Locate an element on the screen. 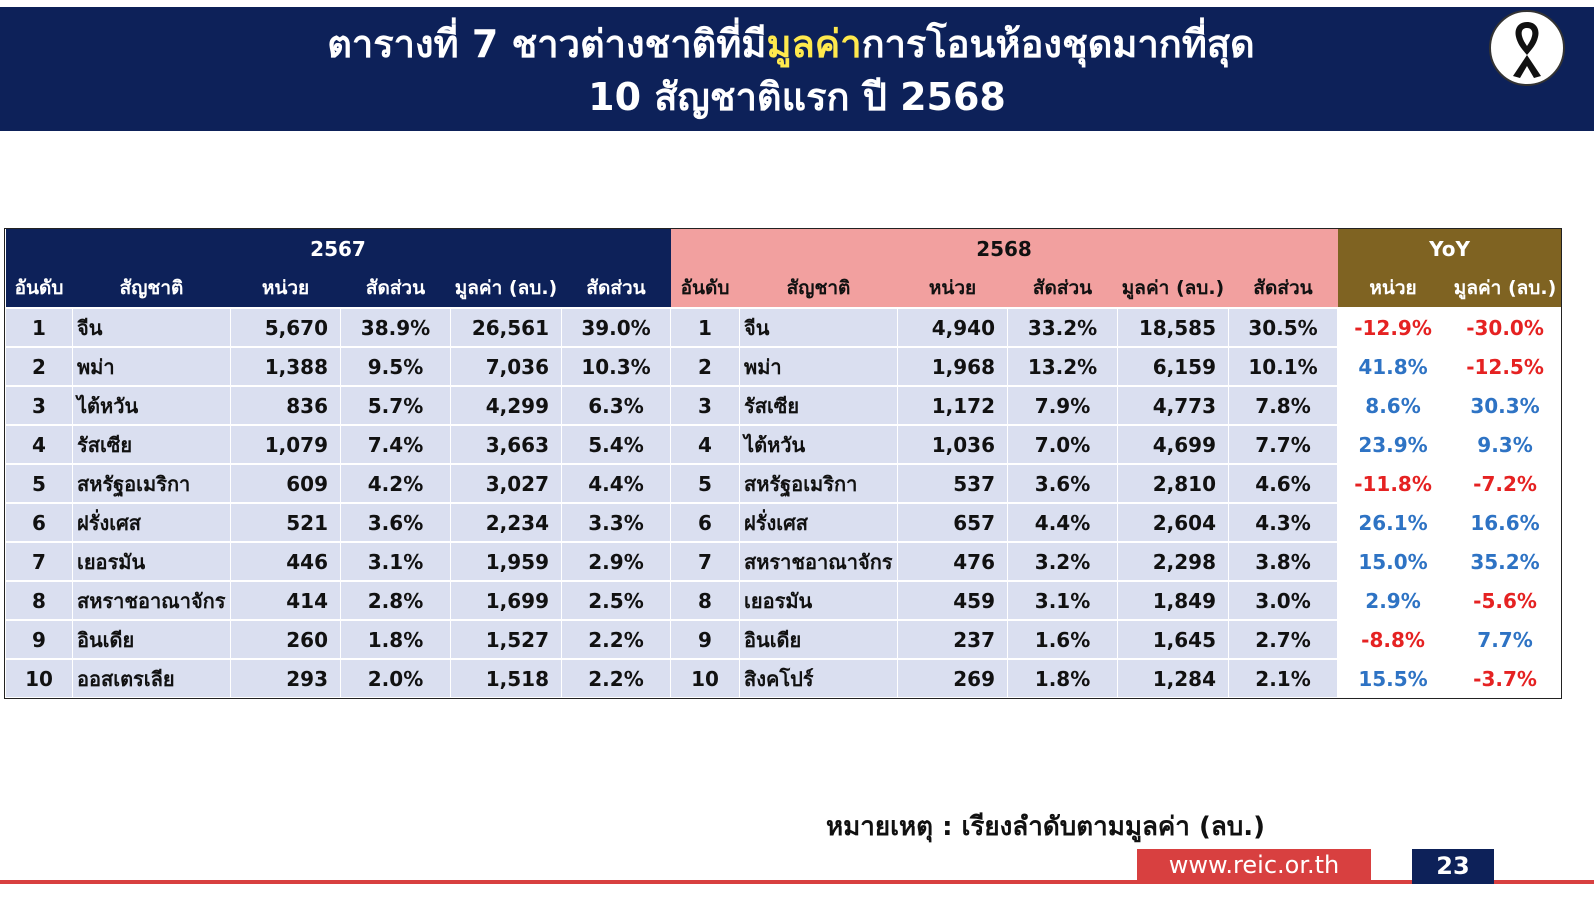 The height and width of the screenshot is (898, 1594). value-2568-cell: 2,810 is located at coordinates (1173, 483).